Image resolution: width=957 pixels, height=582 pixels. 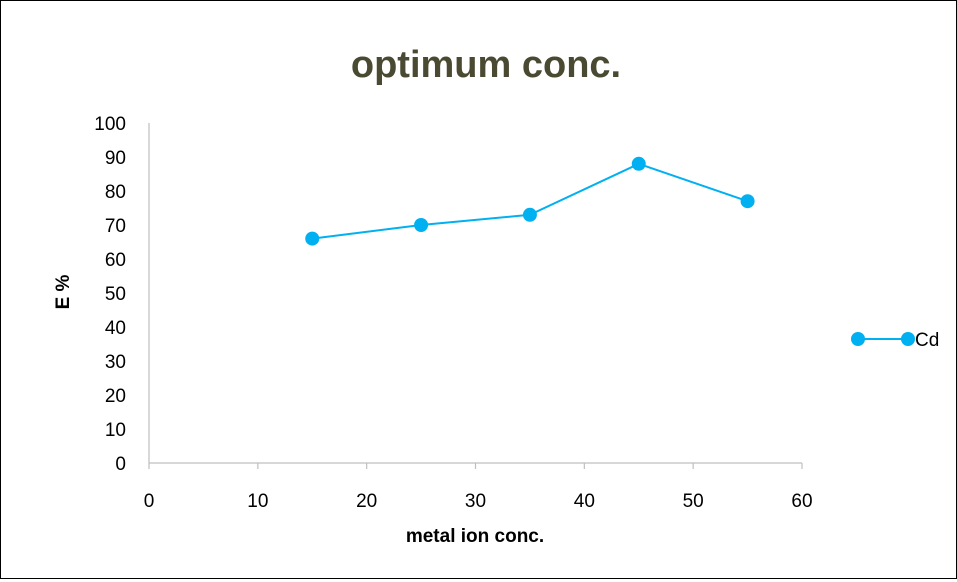 I want to click on y-tick-label: 40, so click(x=115, y=328).